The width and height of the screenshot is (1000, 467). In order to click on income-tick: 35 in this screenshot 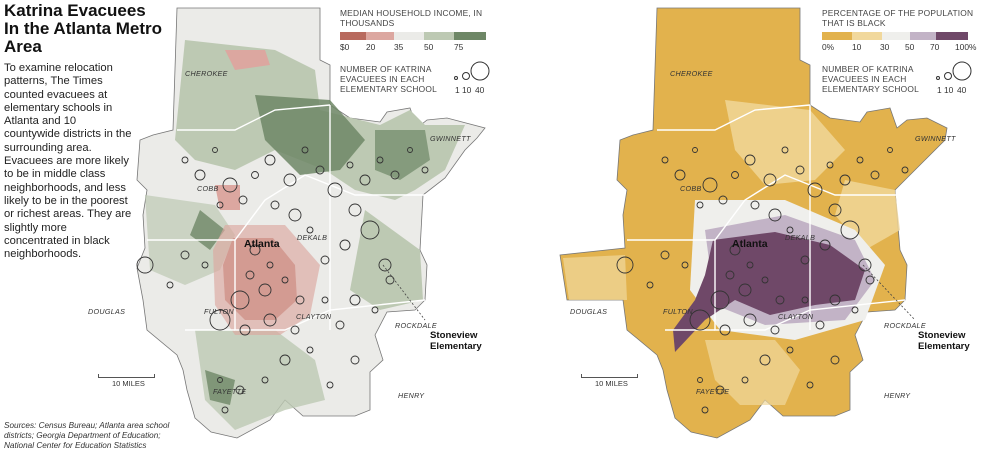, I will do `click(399, 47)`.